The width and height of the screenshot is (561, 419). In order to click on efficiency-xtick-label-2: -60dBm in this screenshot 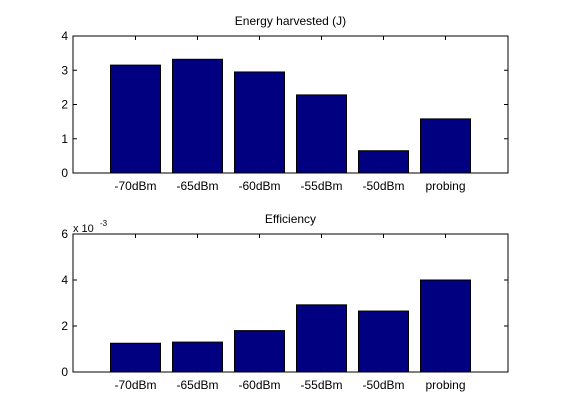, I will do `click(259, 385)`.